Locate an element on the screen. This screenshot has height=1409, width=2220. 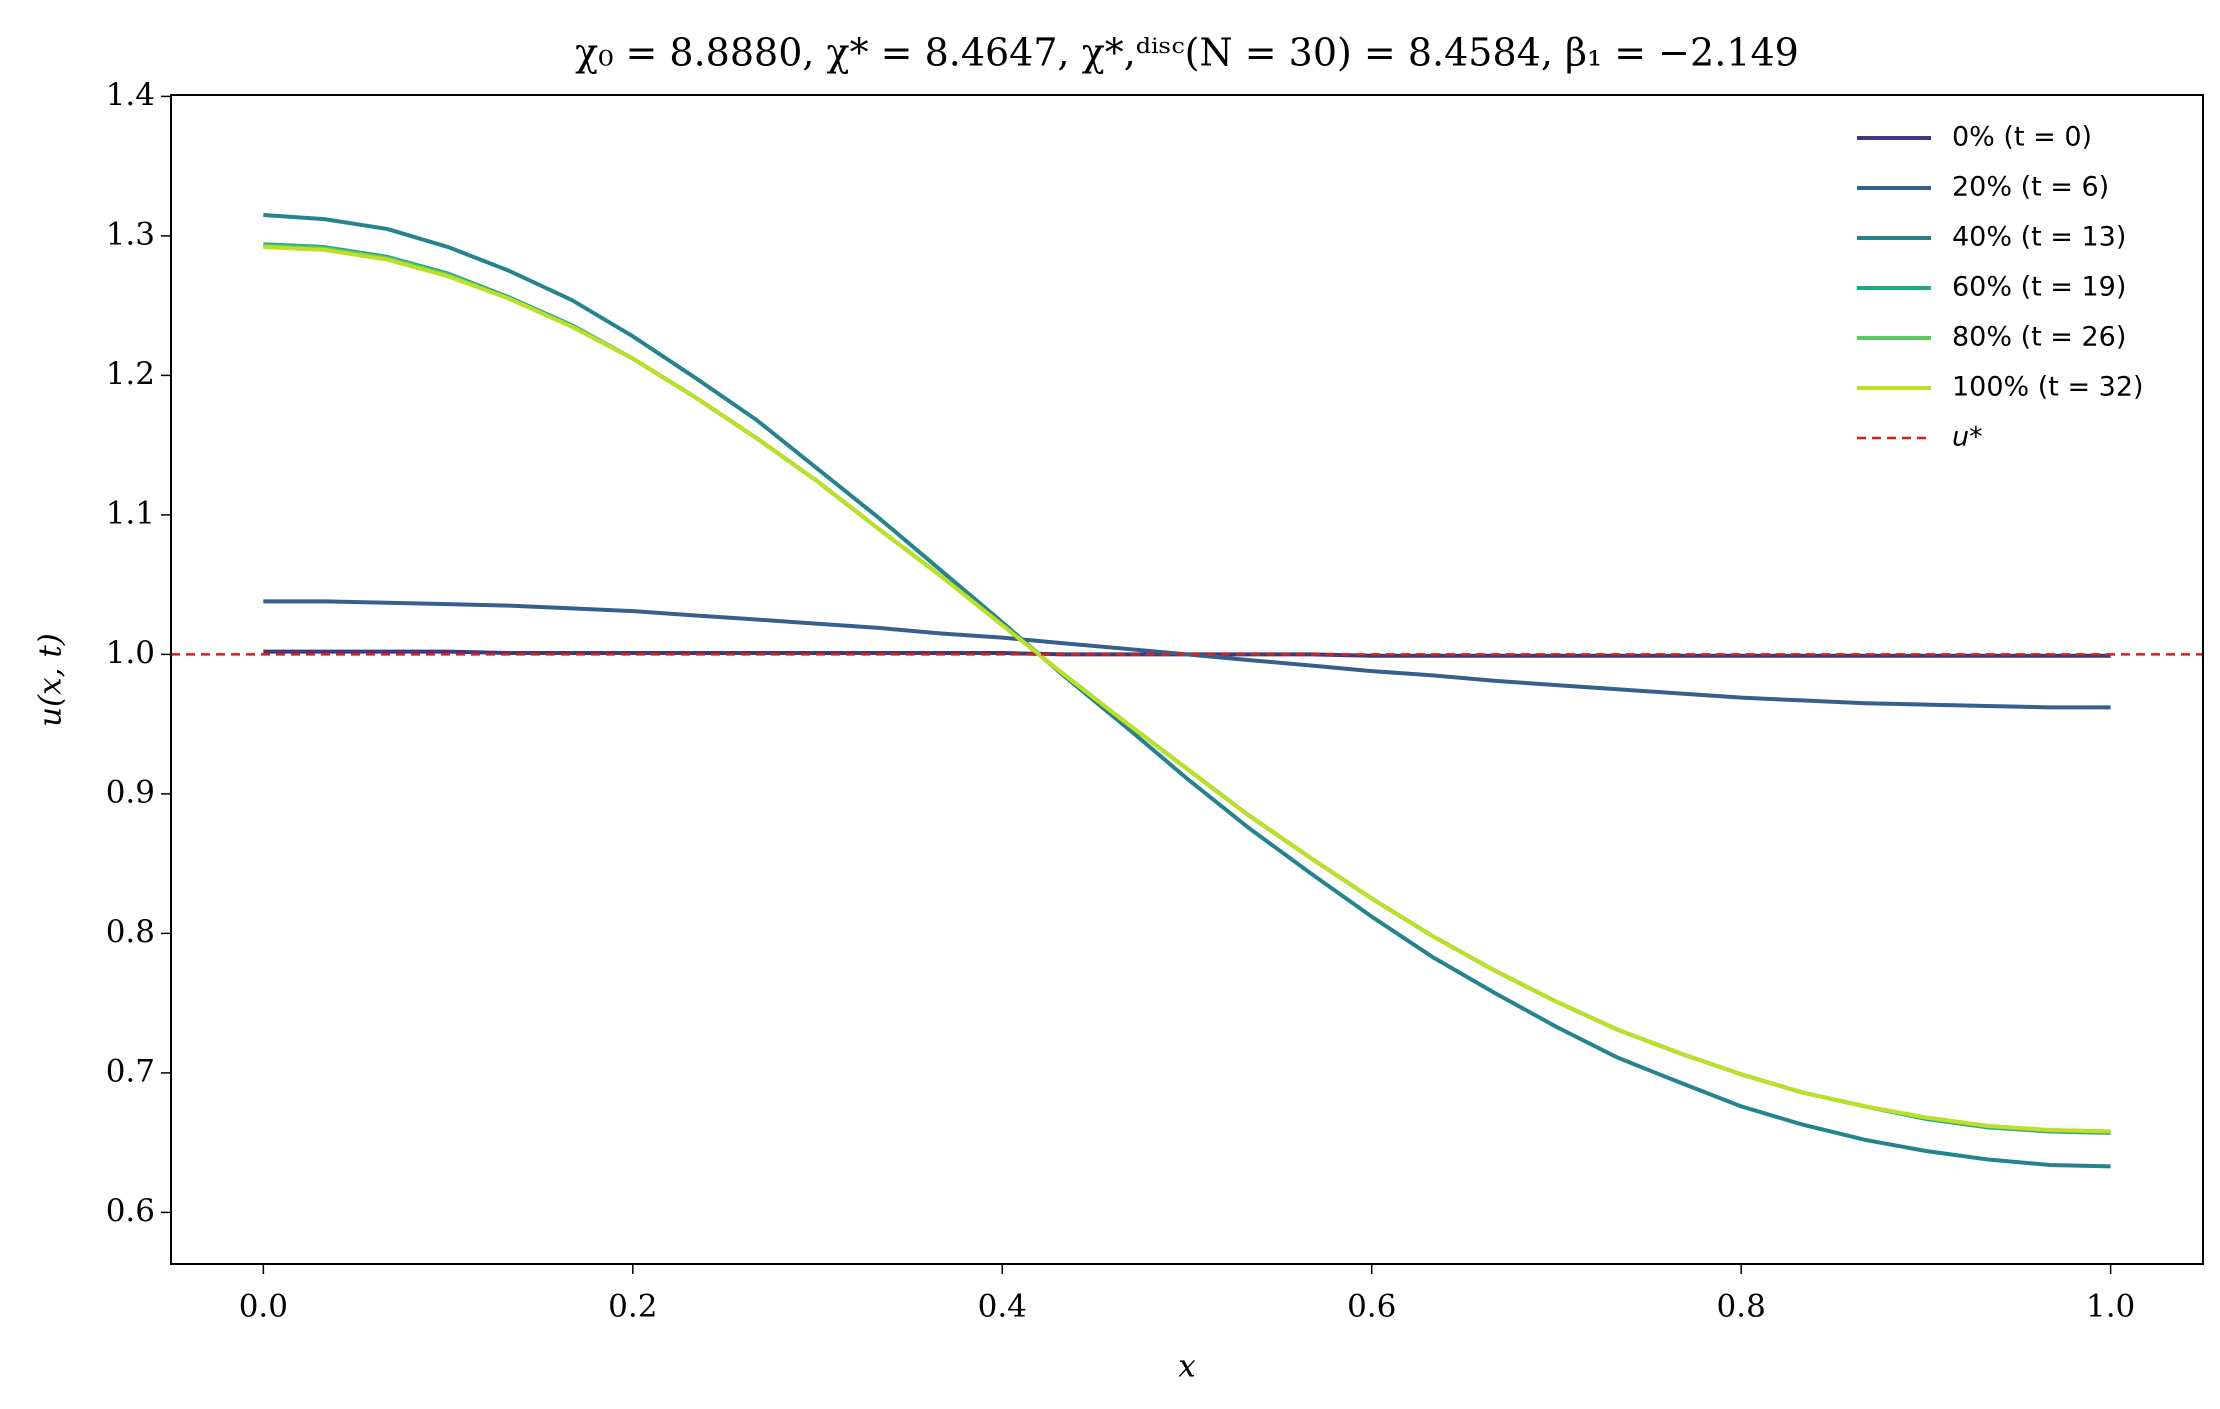
legend-label: 0% (t = 0) is located at coordinates (2022, 137).